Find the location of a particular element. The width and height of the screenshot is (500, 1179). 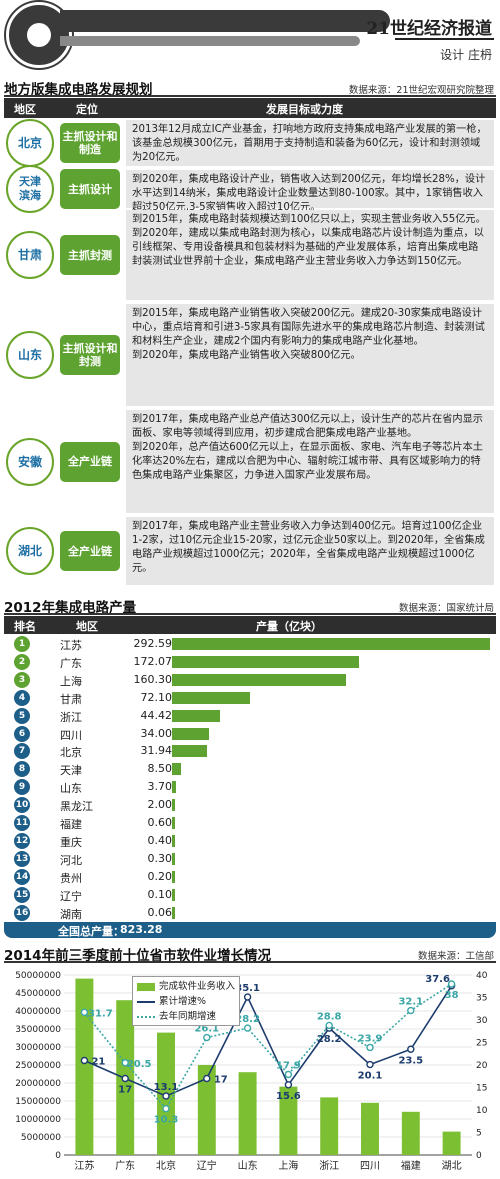

table2-row: 11 福建 0.60 is located at coordinates (250, 823).